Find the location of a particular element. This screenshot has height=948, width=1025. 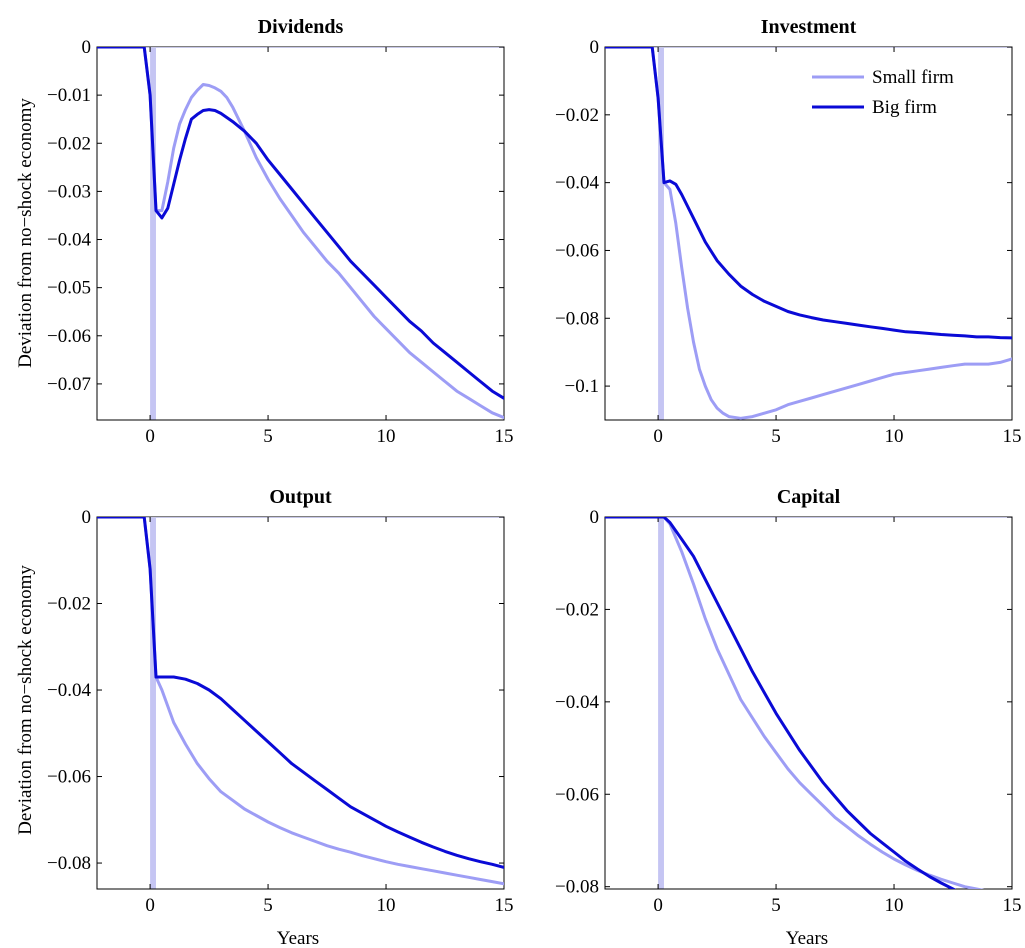

output-x-tick-label: 0 is located at coordinates (150, 905).